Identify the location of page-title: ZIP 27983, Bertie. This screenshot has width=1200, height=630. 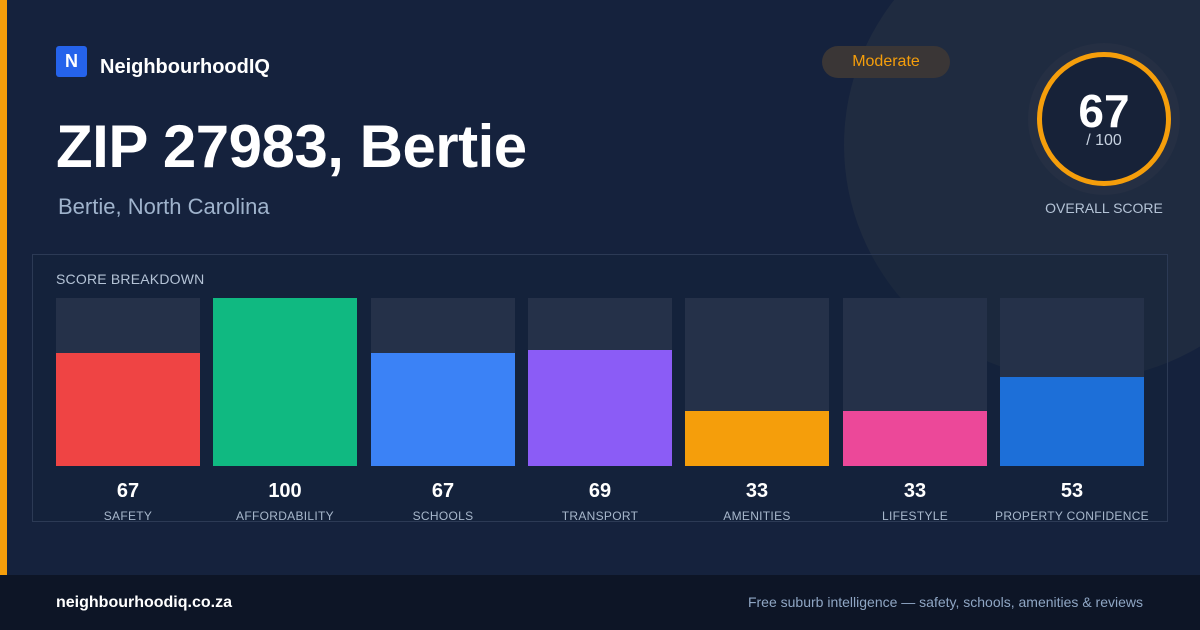
(291, 146).